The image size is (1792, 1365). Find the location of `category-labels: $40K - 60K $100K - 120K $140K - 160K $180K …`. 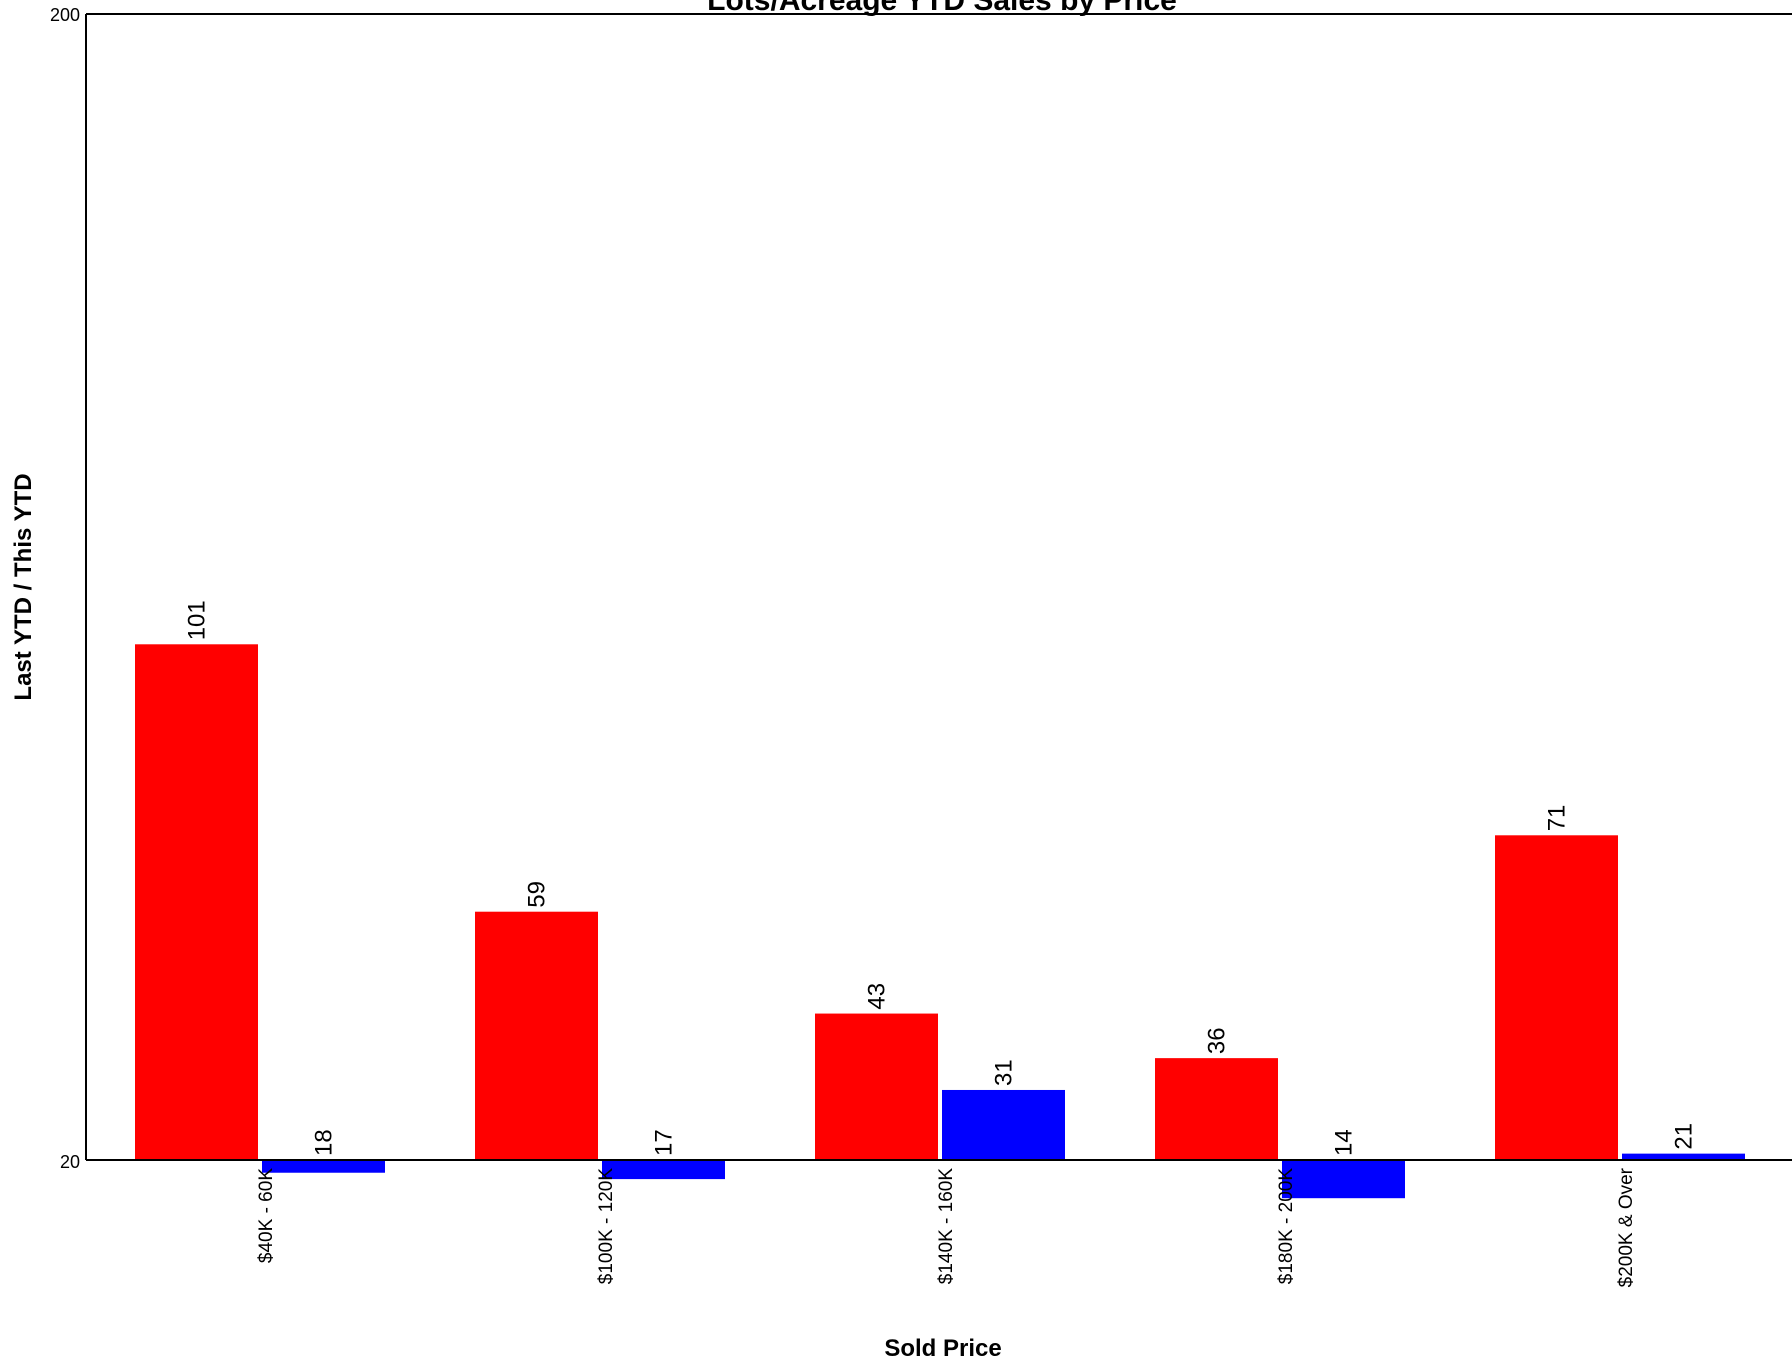

category-labels: $40K - 60K $100K - 120K $140K - 160K $180K … is located at coordinates (946, 1227).